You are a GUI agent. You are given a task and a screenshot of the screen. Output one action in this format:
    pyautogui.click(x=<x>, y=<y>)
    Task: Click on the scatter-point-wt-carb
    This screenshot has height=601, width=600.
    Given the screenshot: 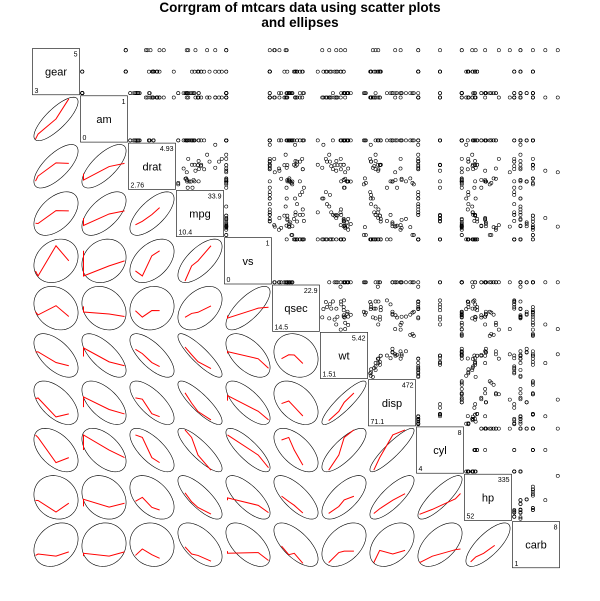 What is the action you would take?
    pyautogui.click(x=557, y=354)
    